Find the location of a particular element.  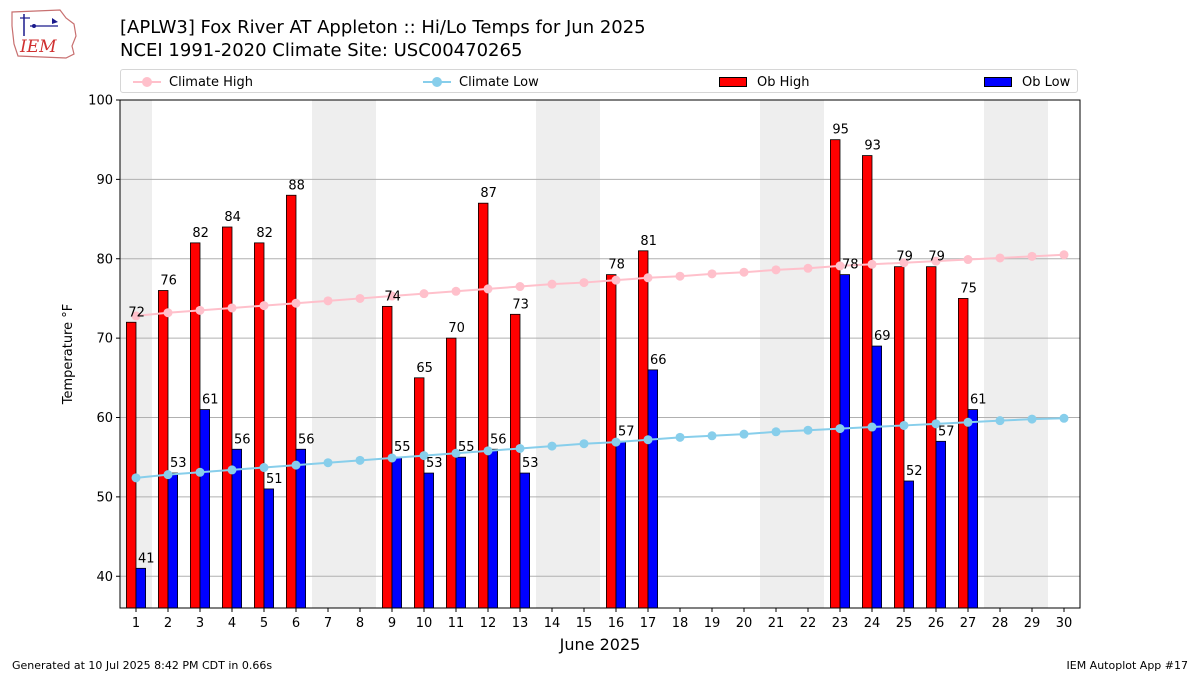

ob-low-value-label: 61 is located at coordinates (210, 400).